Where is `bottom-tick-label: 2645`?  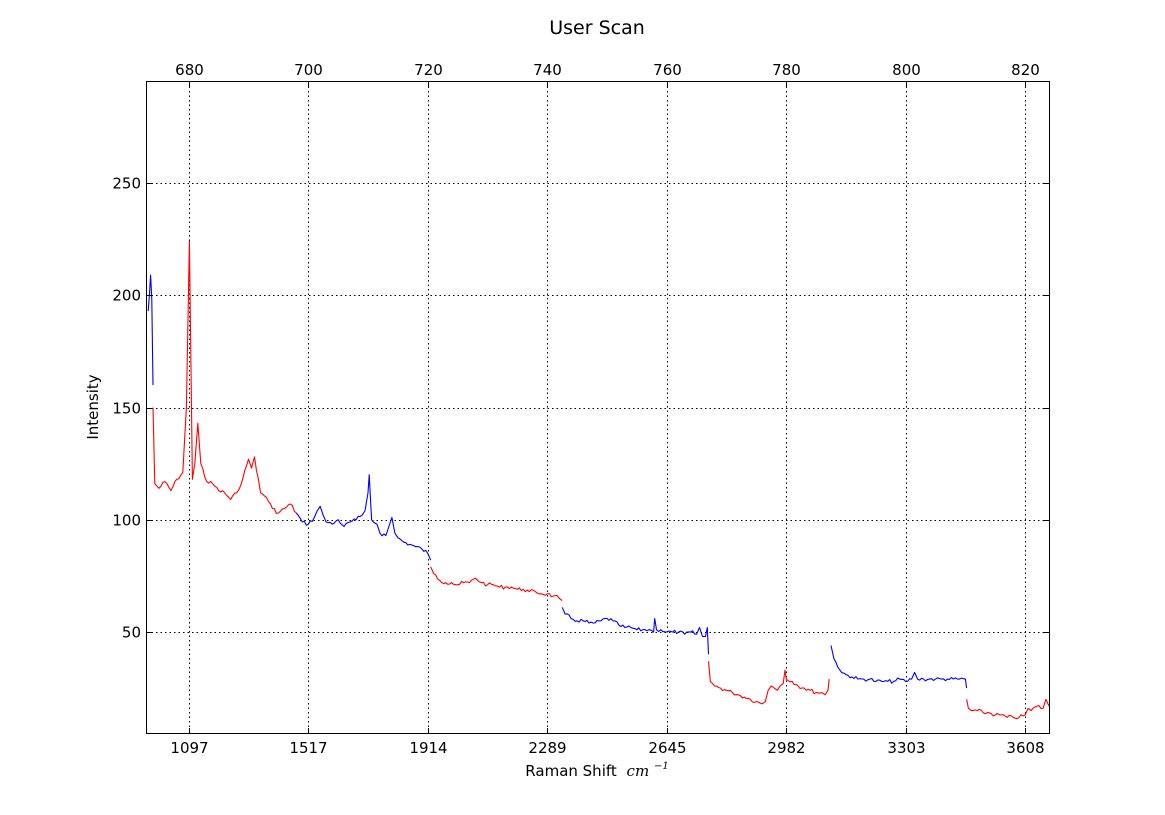 bottom-tick-label: 2645 is located at coordinates (667, 748).